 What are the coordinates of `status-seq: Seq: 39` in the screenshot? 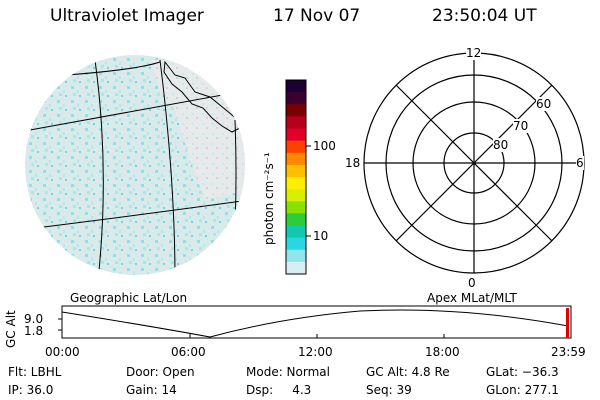 It's located at (389, 390).